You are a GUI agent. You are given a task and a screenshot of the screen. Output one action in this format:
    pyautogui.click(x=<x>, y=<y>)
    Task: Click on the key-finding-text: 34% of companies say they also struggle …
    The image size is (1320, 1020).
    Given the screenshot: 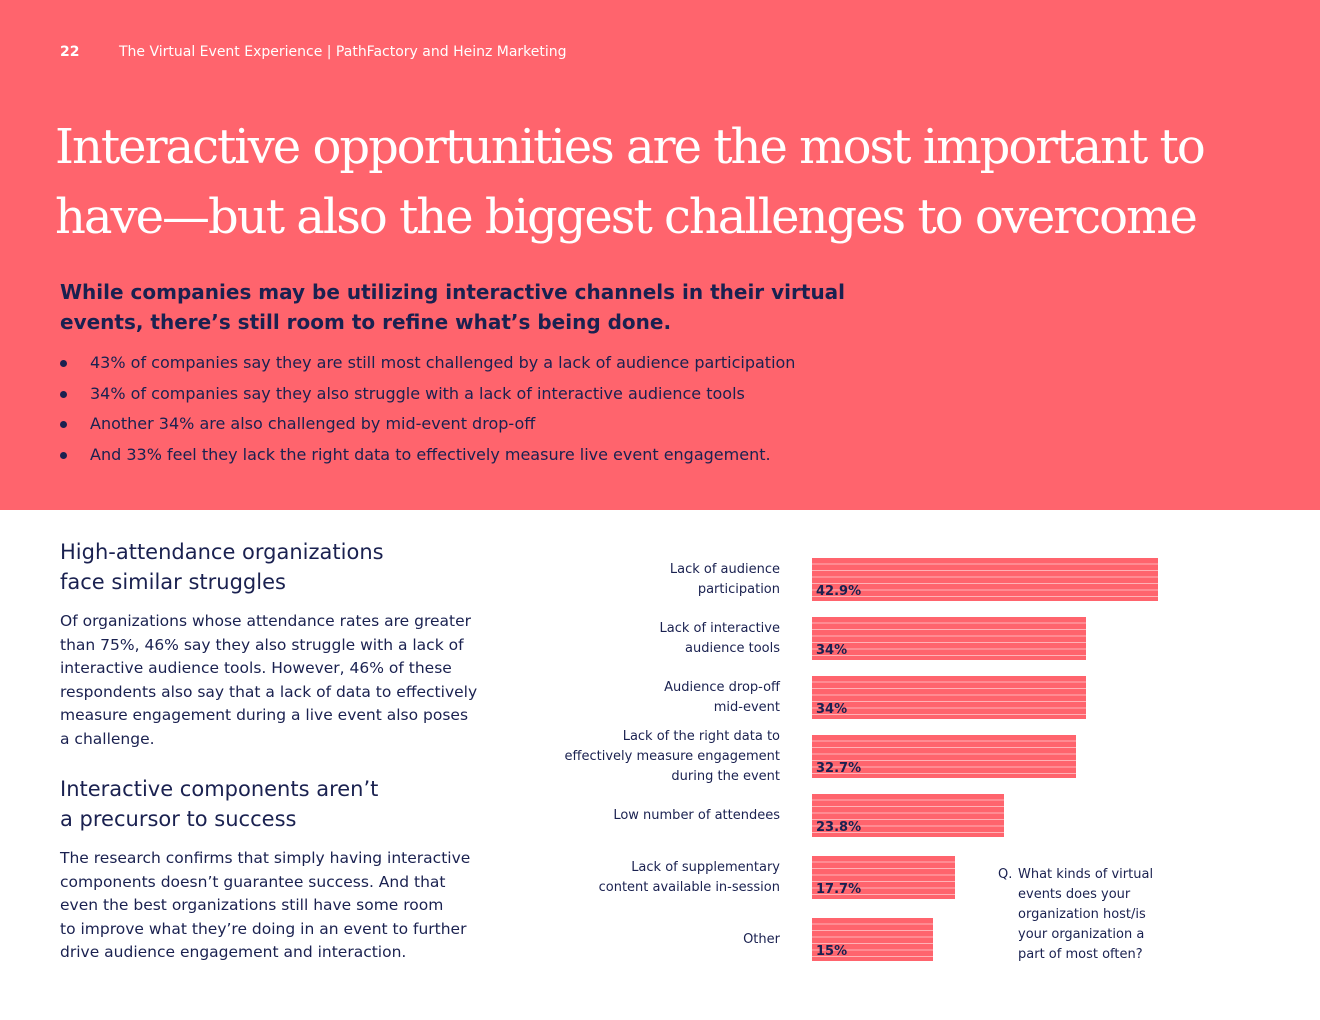 What is the action you would take?
    pyautogui.click(x=417, y=393)
    